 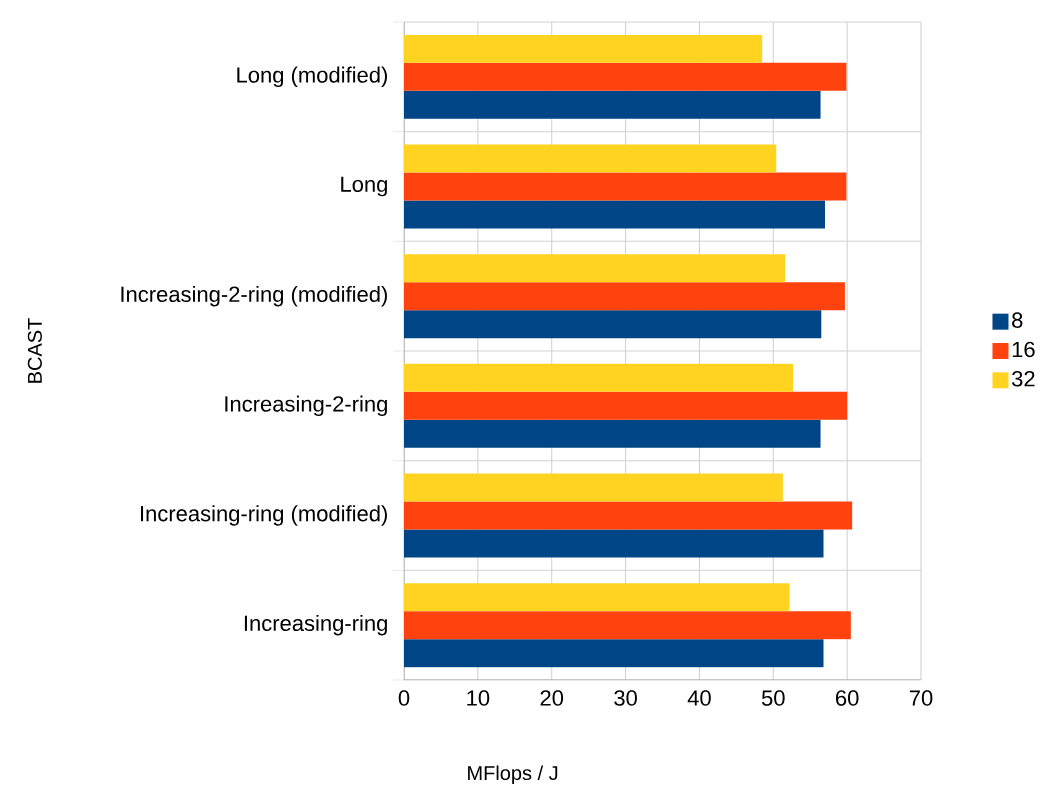 What do you see at coordinates (312, 76) in the screenshot?
I see `y-tick-label: Long (modified)` at bounding box center [312, 76].